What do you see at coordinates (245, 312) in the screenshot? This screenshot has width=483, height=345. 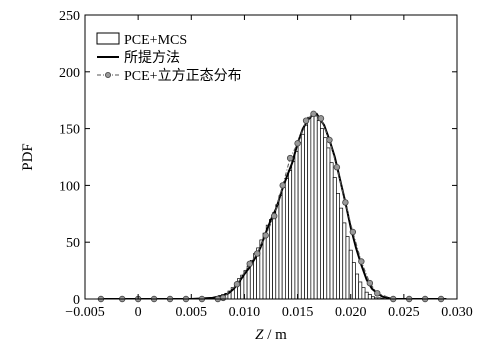 I see `x-tick-label: 0.010` at bounding box center [245, 312].